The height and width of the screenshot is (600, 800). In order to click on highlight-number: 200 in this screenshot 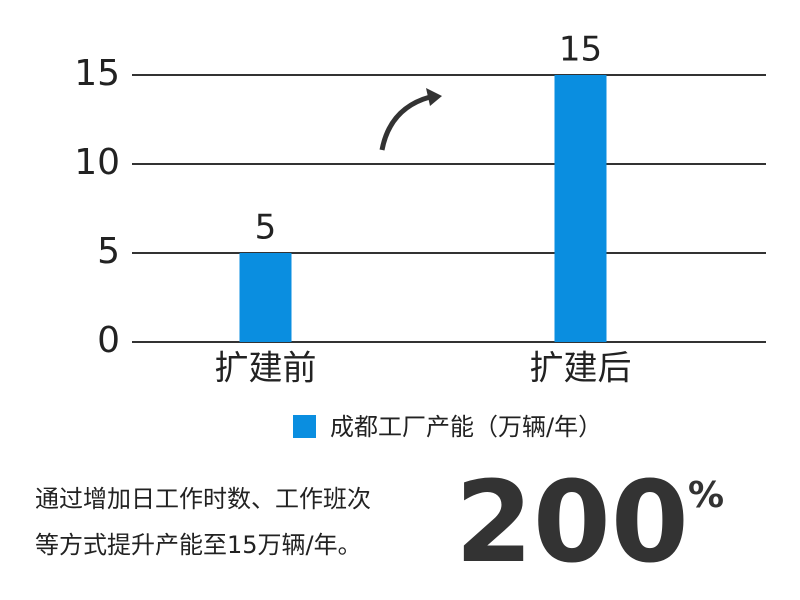, I will do `click(572, 523)`.